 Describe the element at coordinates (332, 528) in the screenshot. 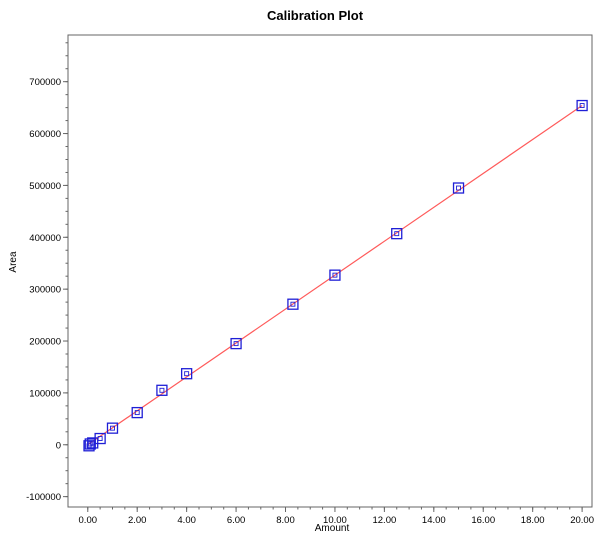

I see `x-axis-label: Amount` at that location.